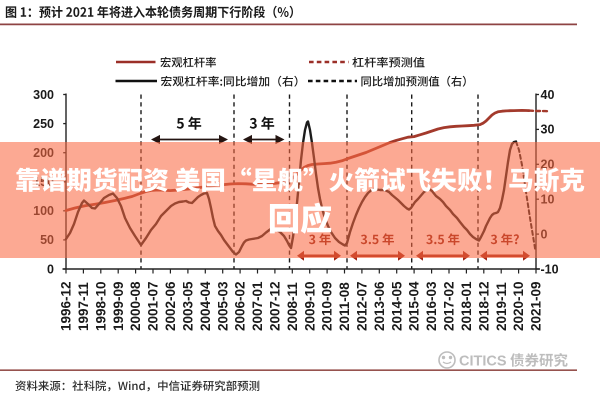 This screenshot has height=400, width=600. I want to click on svg-text: 2004-04, so click(205, 306).